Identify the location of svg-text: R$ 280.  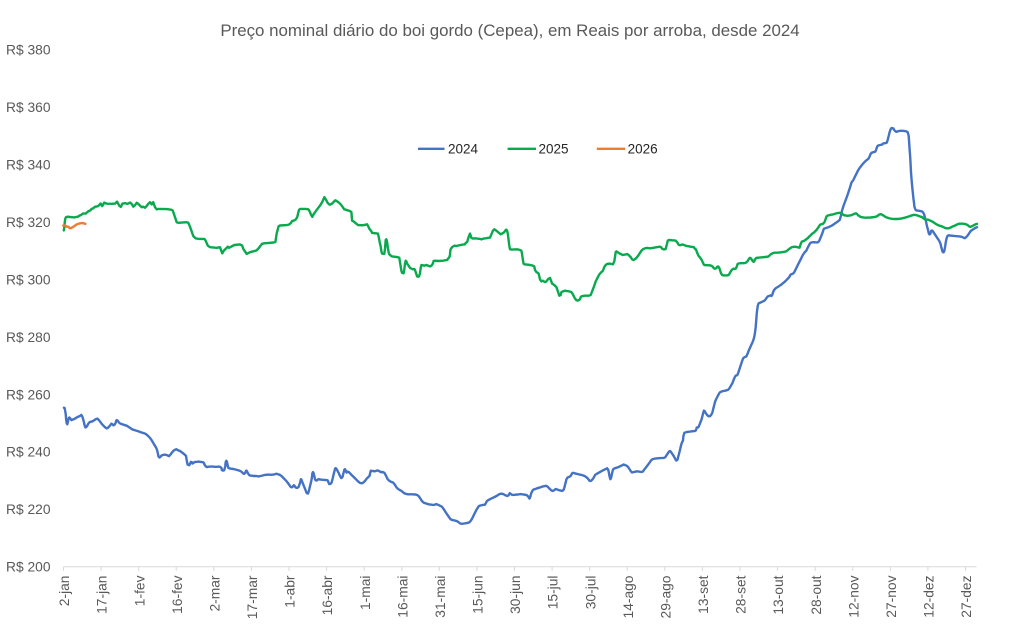
(28, 337).